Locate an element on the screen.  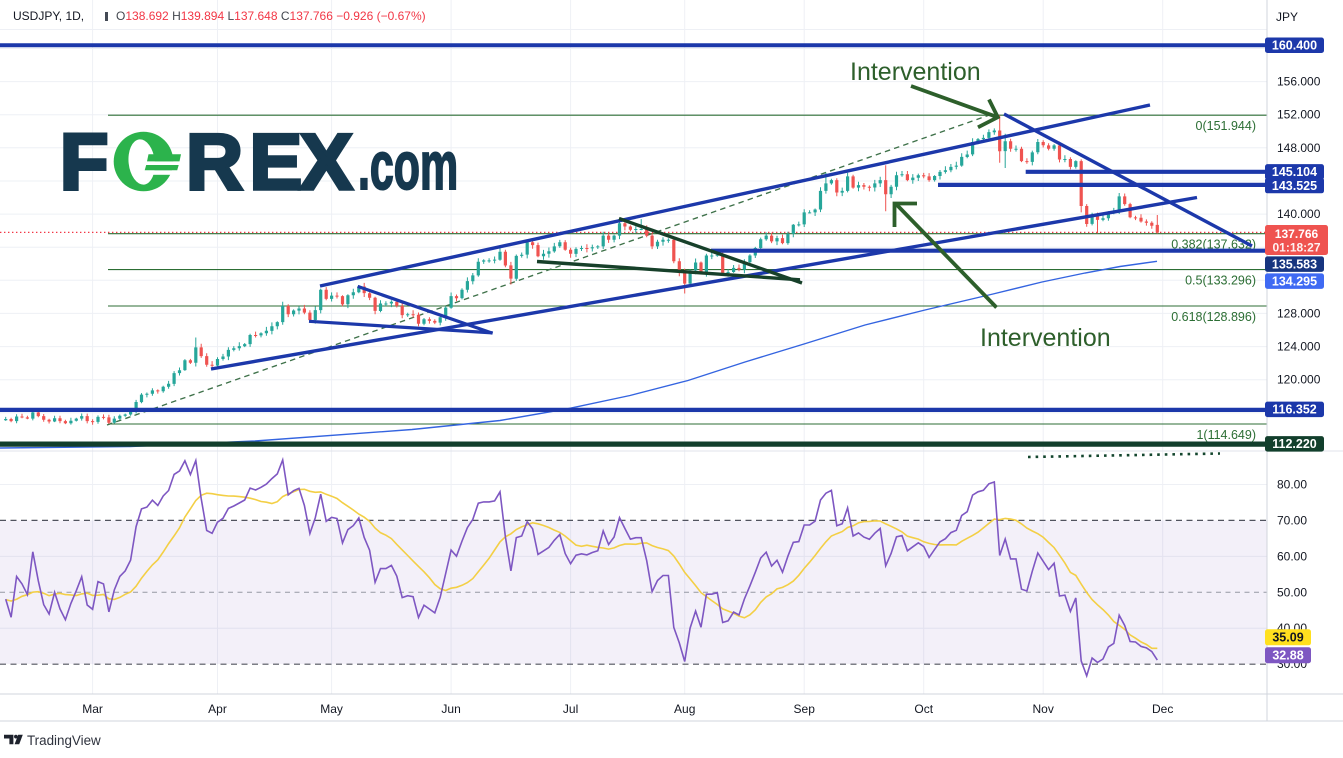
svg-text: 0.382(137.632) is located at coordinates (1213, 245).